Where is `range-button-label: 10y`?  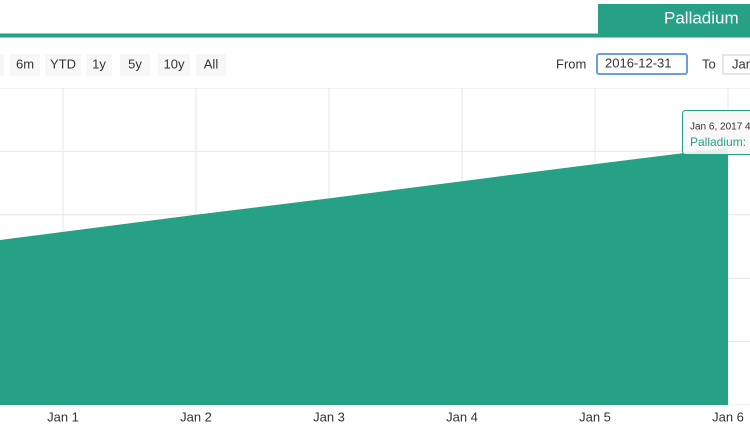
range-button-label: 10y is located at coordinates (174, 63).